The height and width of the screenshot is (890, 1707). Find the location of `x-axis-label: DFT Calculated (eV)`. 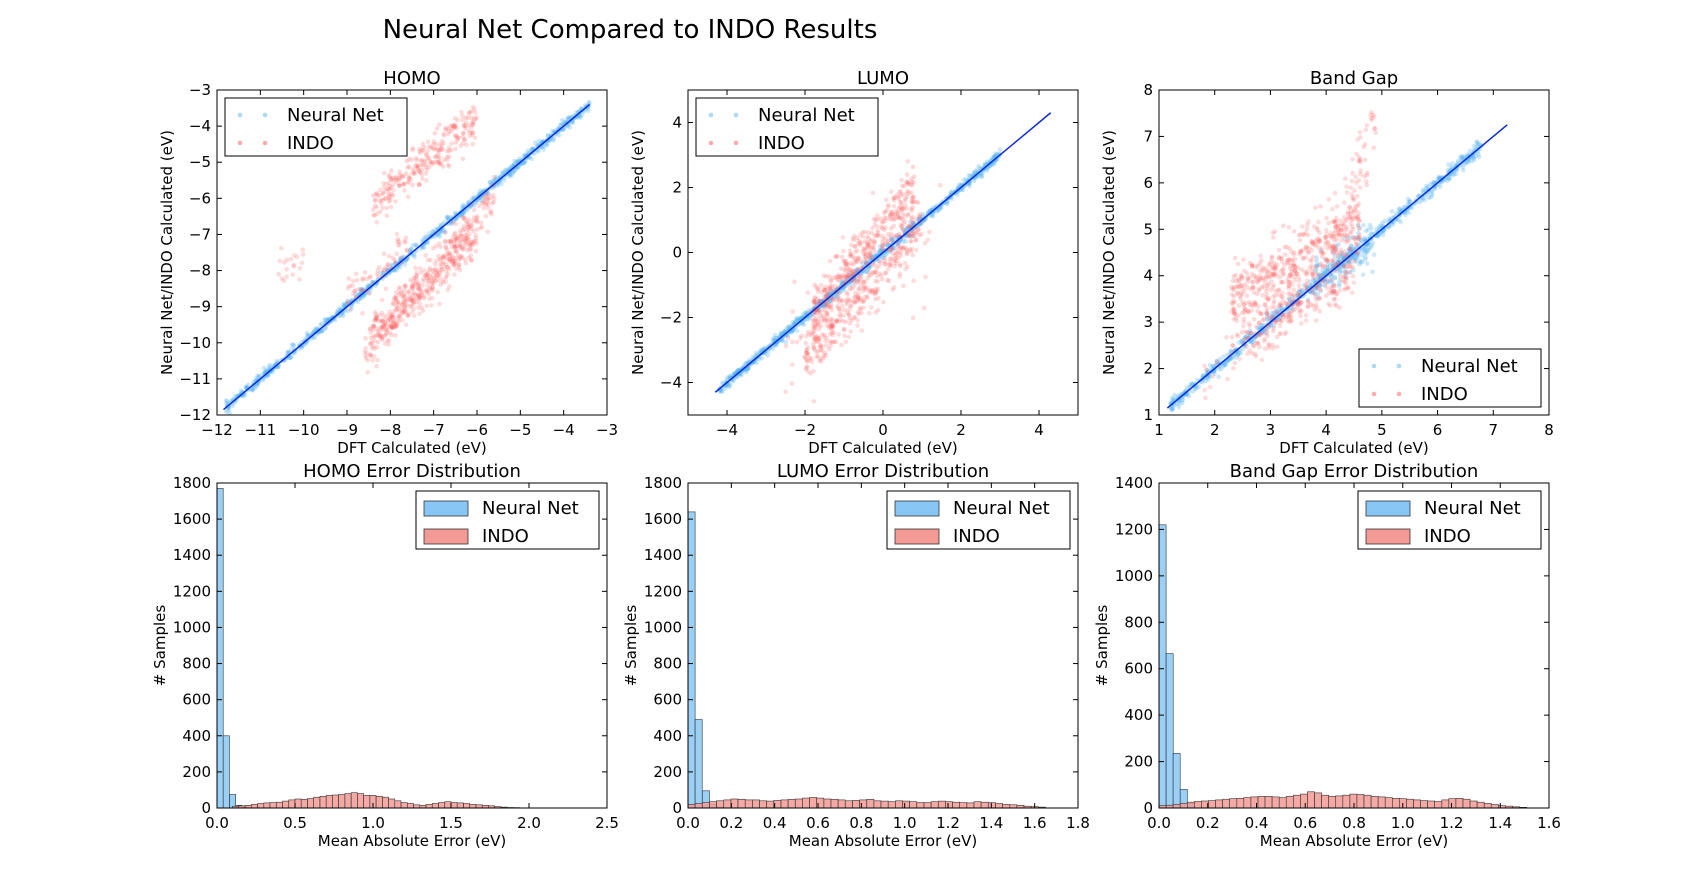

x-axis-label: DFT Calculated (eV) is located at coordinates (882, 448).